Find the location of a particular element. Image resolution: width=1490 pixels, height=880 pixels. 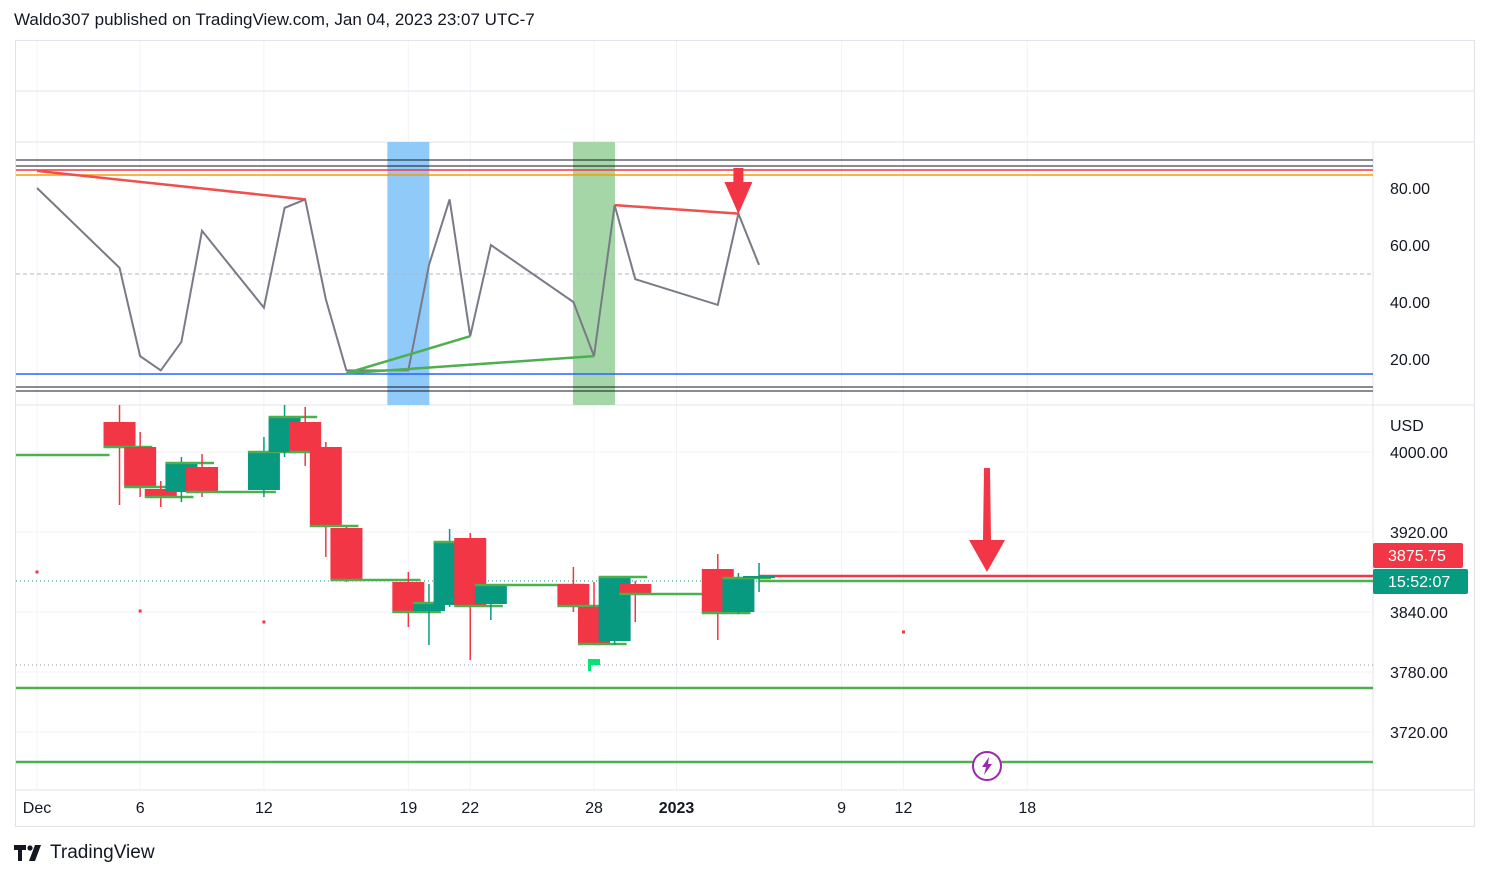

brand-label: TradingView is located at coordinates (102, 852).